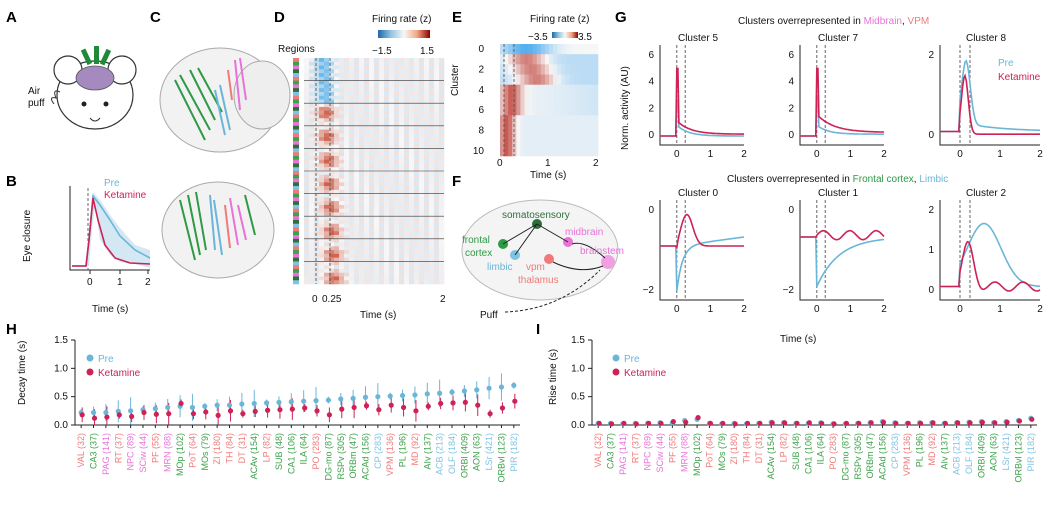  Describe the element at coordinates (514, 385) in the screenshot. I see `point-pre` at that location.